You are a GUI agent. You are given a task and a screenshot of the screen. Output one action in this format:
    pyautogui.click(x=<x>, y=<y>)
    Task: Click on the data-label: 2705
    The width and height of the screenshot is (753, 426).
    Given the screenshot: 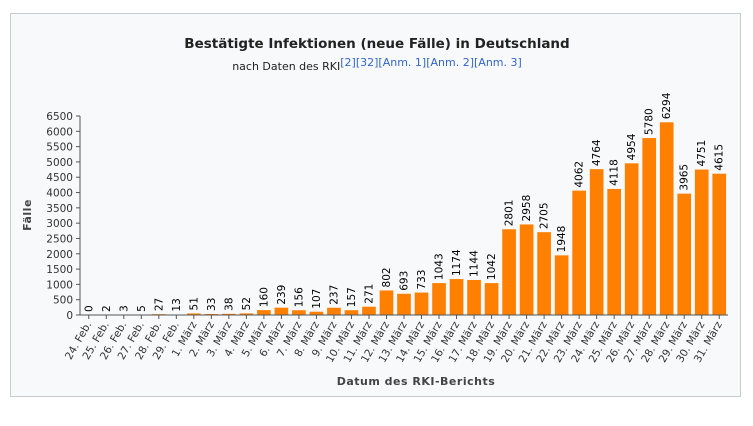 What is the action you would take?
    pyautogui.click(x=545, y=215)
    